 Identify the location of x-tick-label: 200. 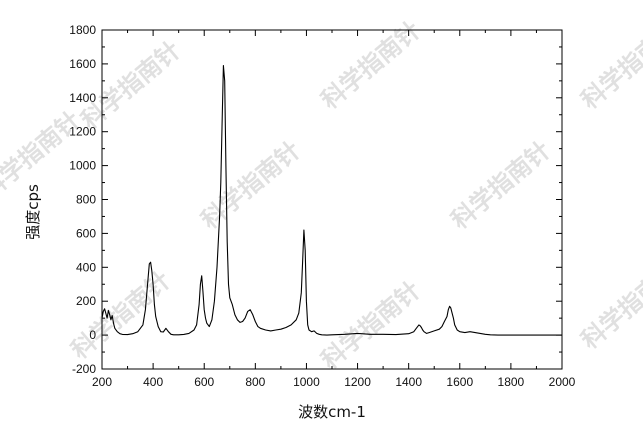
(102, 382).